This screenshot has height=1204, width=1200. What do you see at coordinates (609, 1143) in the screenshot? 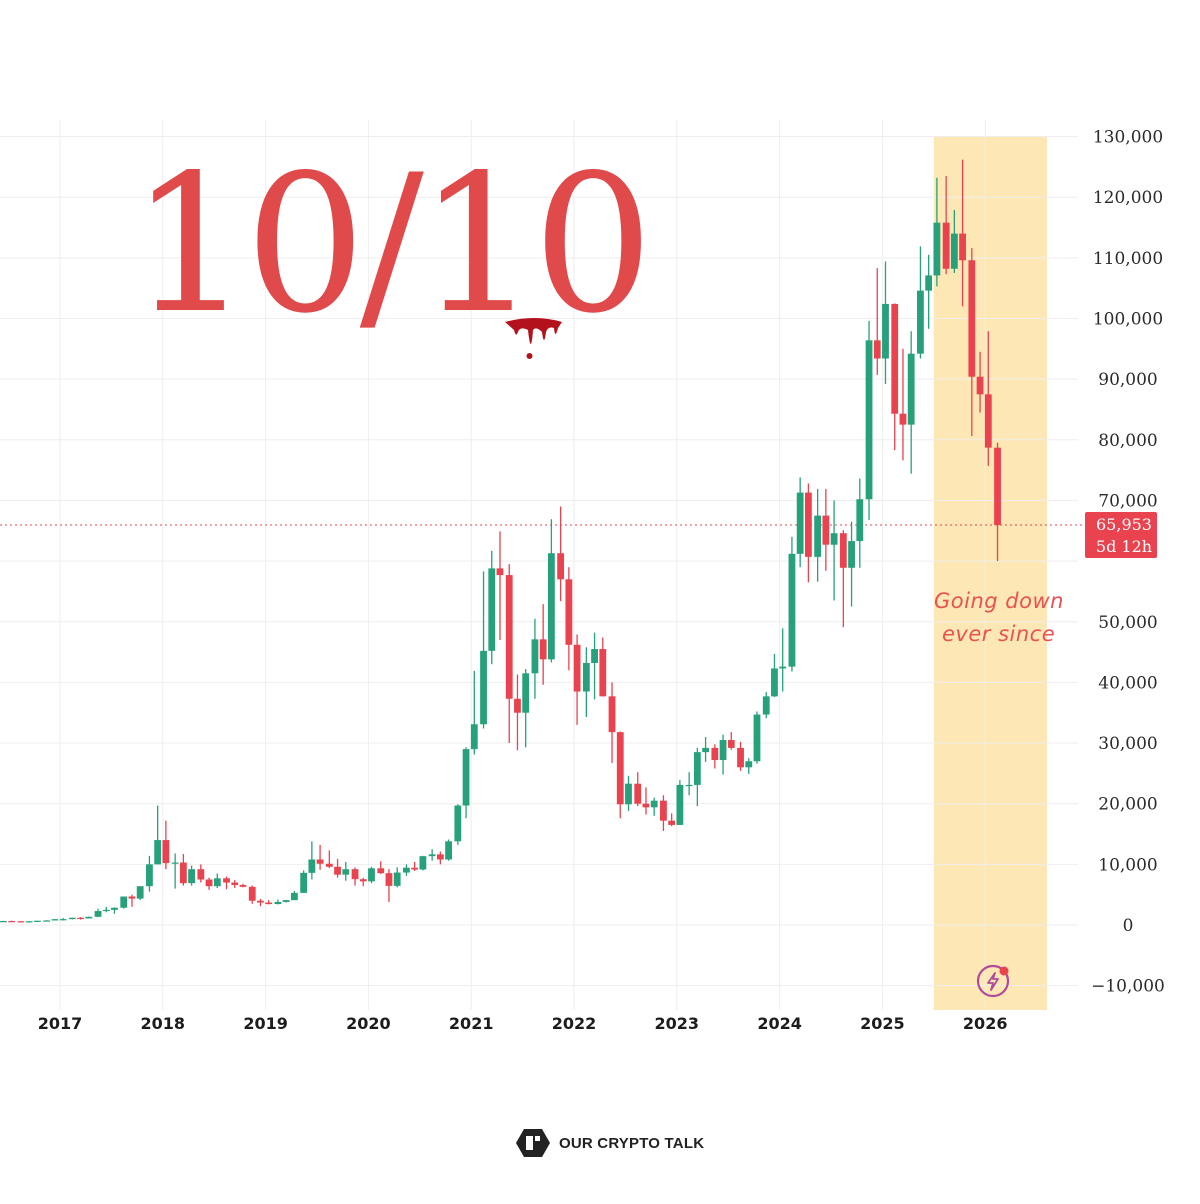
I see `brand-logo: OUR CRYPTO TALK` at bounding box center [609, 1143].